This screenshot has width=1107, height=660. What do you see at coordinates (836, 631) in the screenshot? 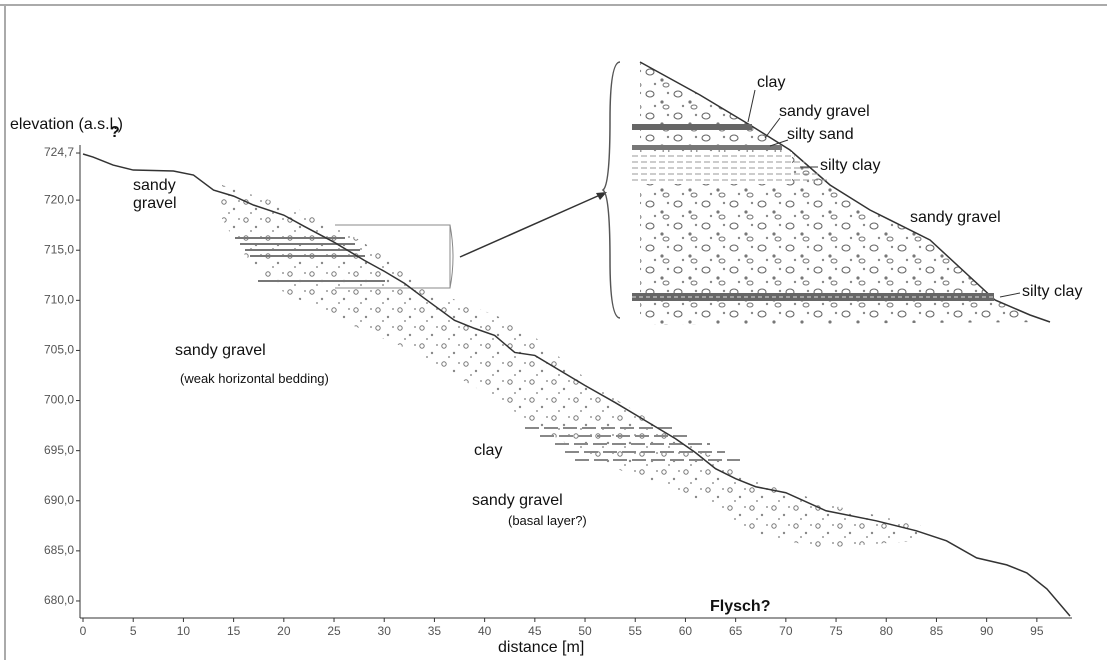
I see `x-tick-label: 75` at bounding box center [836, 631].